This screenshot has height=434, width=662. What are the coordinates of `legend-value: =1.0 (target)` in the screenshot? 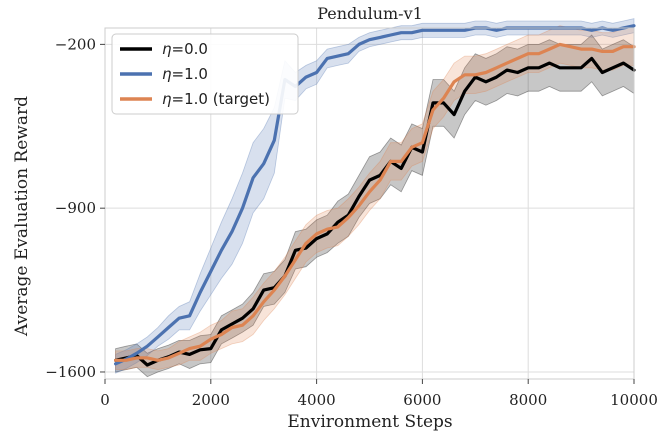 It's located at (221, 99).